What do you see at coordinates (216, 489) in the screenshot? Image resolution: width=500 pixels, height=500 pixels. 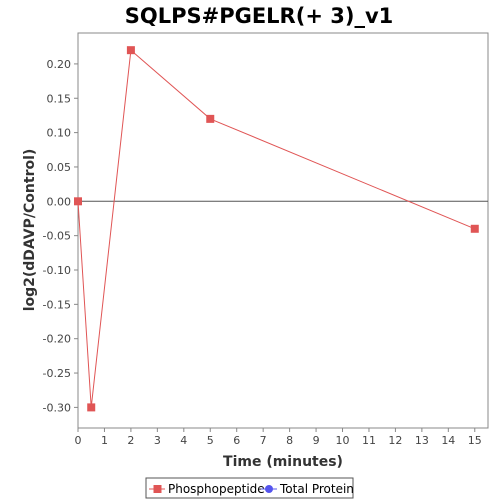 I see `legend-label-phosphopeptide: Phosphopeptide` at bounding box center [216, 489].